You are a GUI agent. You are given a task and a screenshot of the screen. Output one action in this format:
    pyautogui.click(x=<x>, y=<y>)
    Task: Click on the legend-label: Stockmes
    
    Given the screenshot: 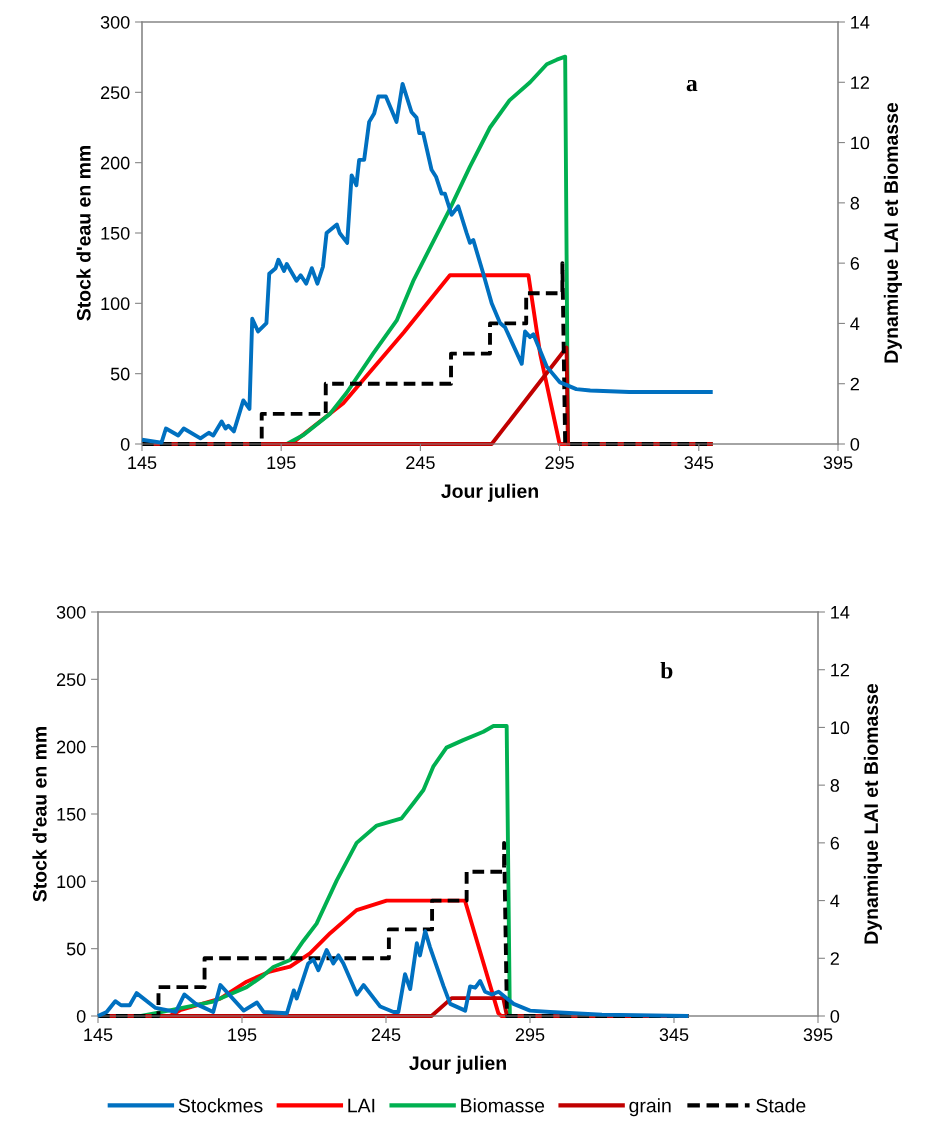 What is the action you would take?
    pyautogui.click(x=220, y=1105)
    